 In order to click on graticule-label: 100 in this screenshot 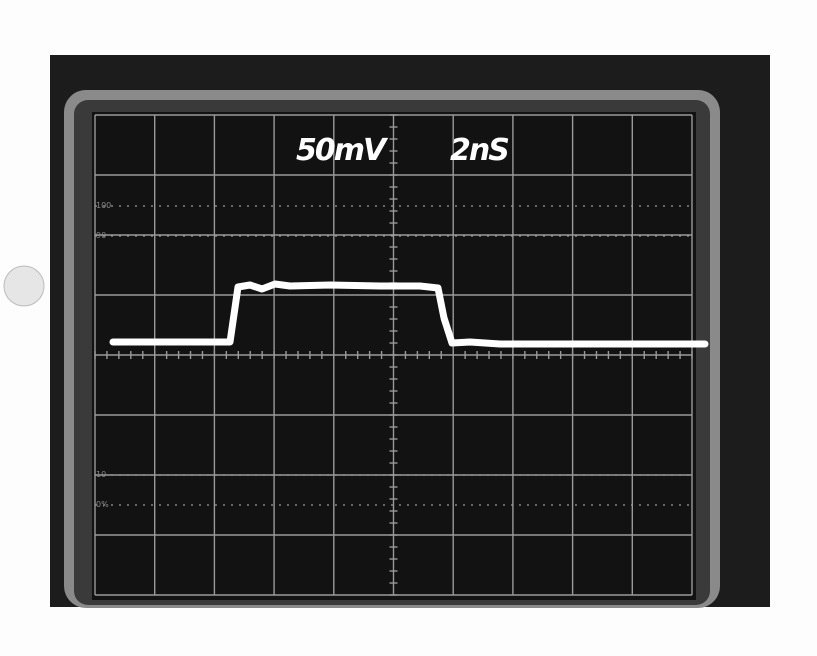, I will do `click(103, 205)`.